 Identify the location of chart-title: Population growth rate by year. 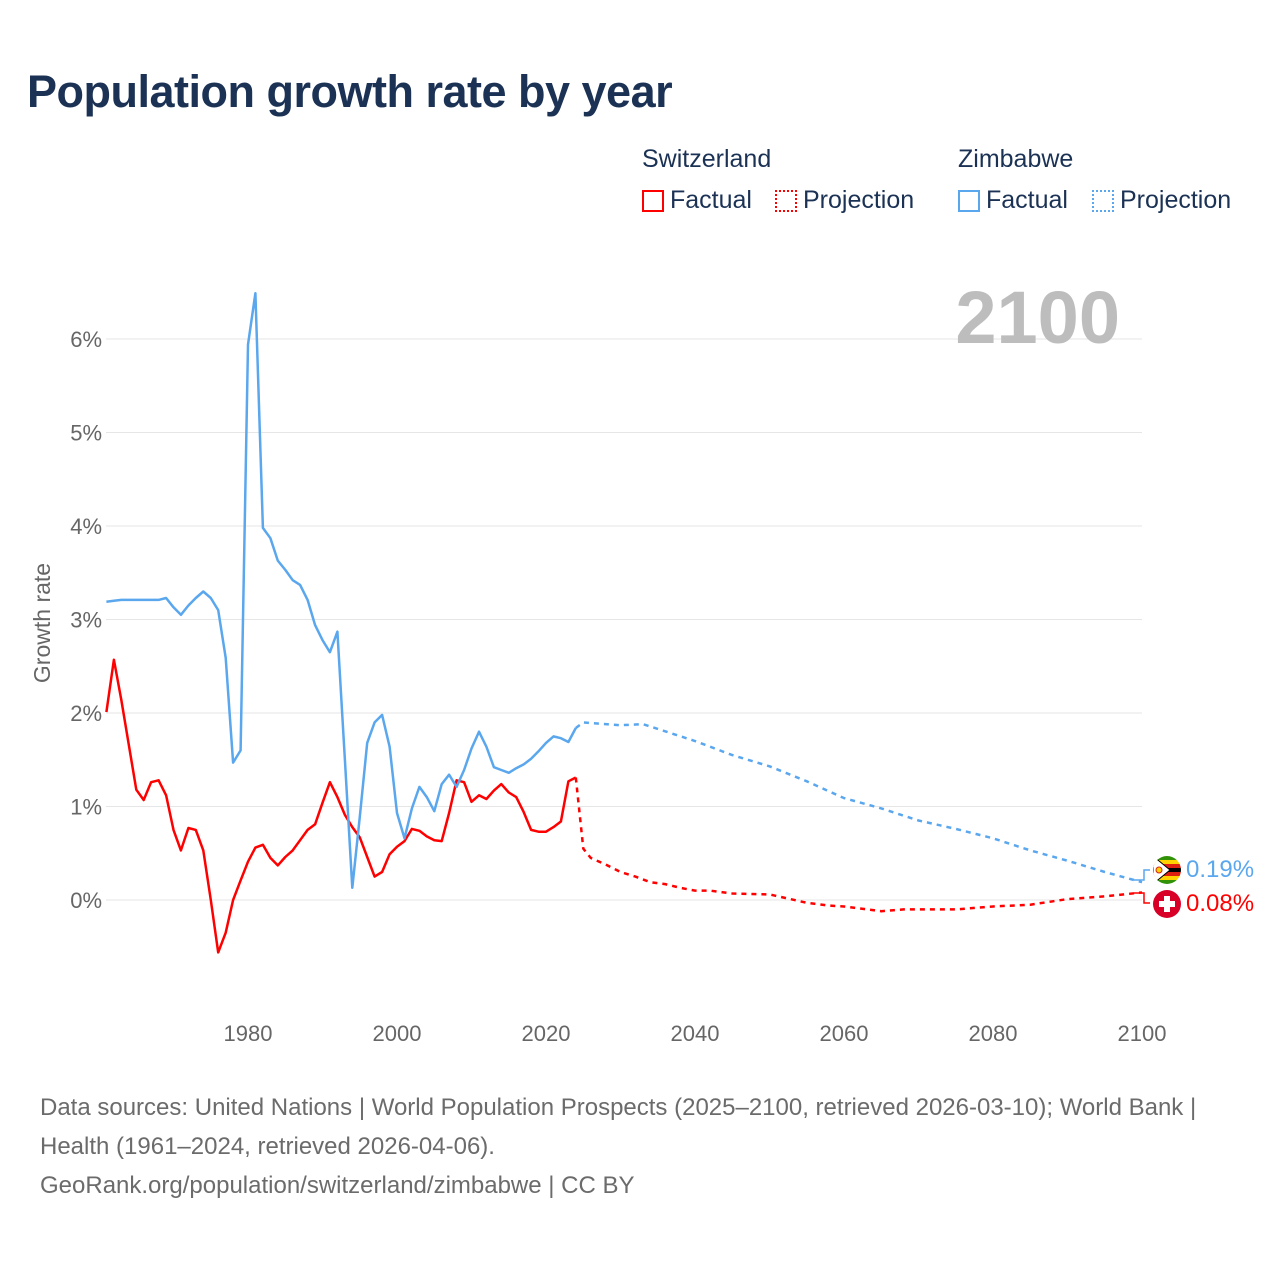
(350, 91).